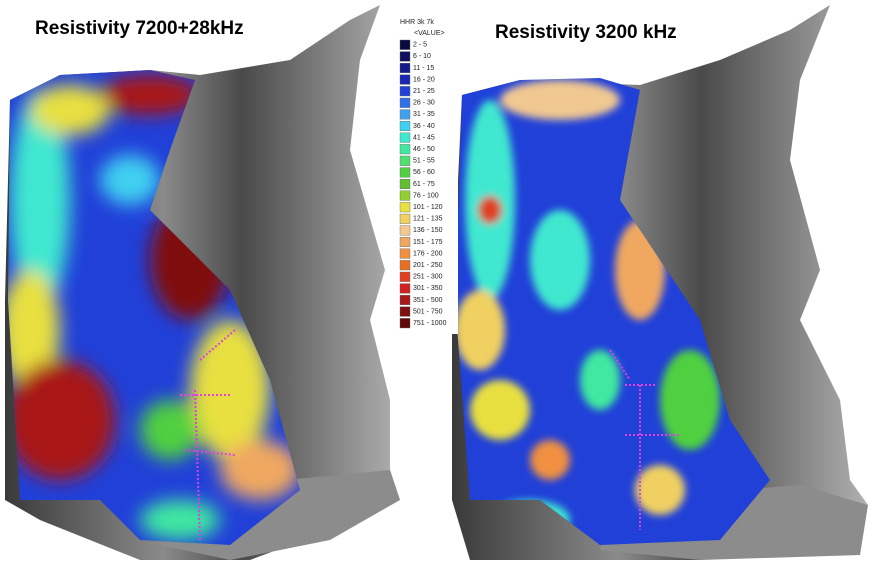  What do you see at coordinates (428, 288) in the screenshot?
I see `legend-label: 301 - 350` at bounding box center [428, 288].